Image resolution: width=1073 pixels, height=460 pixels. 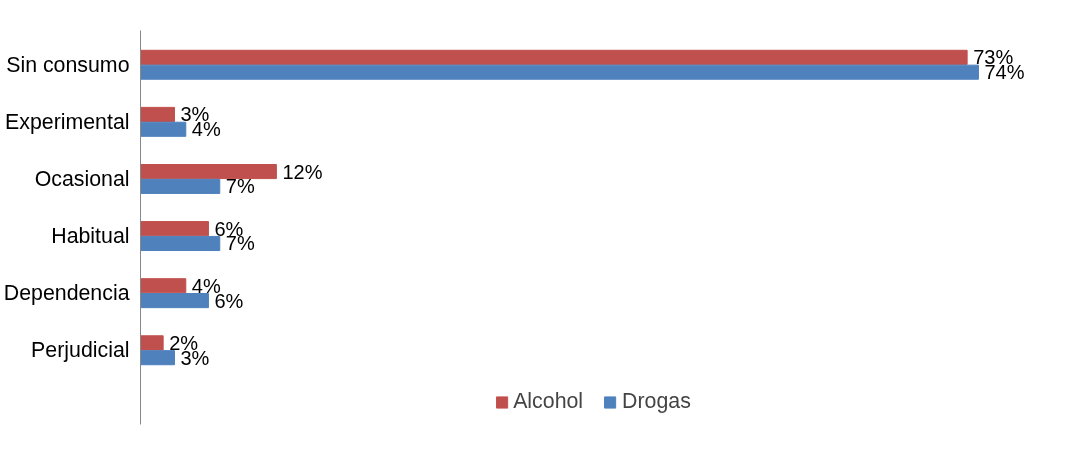 What do you see at coordinates (240, 186) in the screenshot?
I see `data-label: 7%` at bounding box center [240, 186].